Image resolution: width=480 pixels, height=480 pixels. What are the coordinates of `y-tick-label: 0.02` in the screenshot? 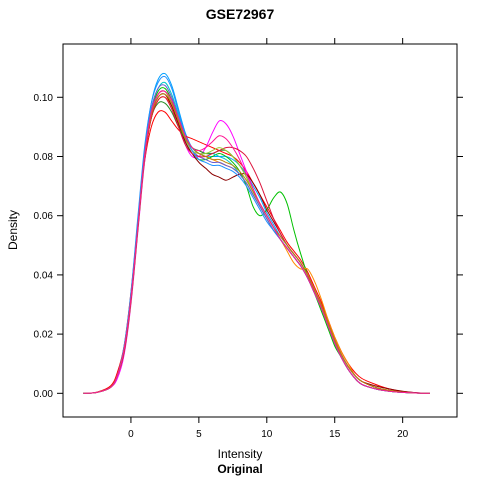 It's located at (44, 335).